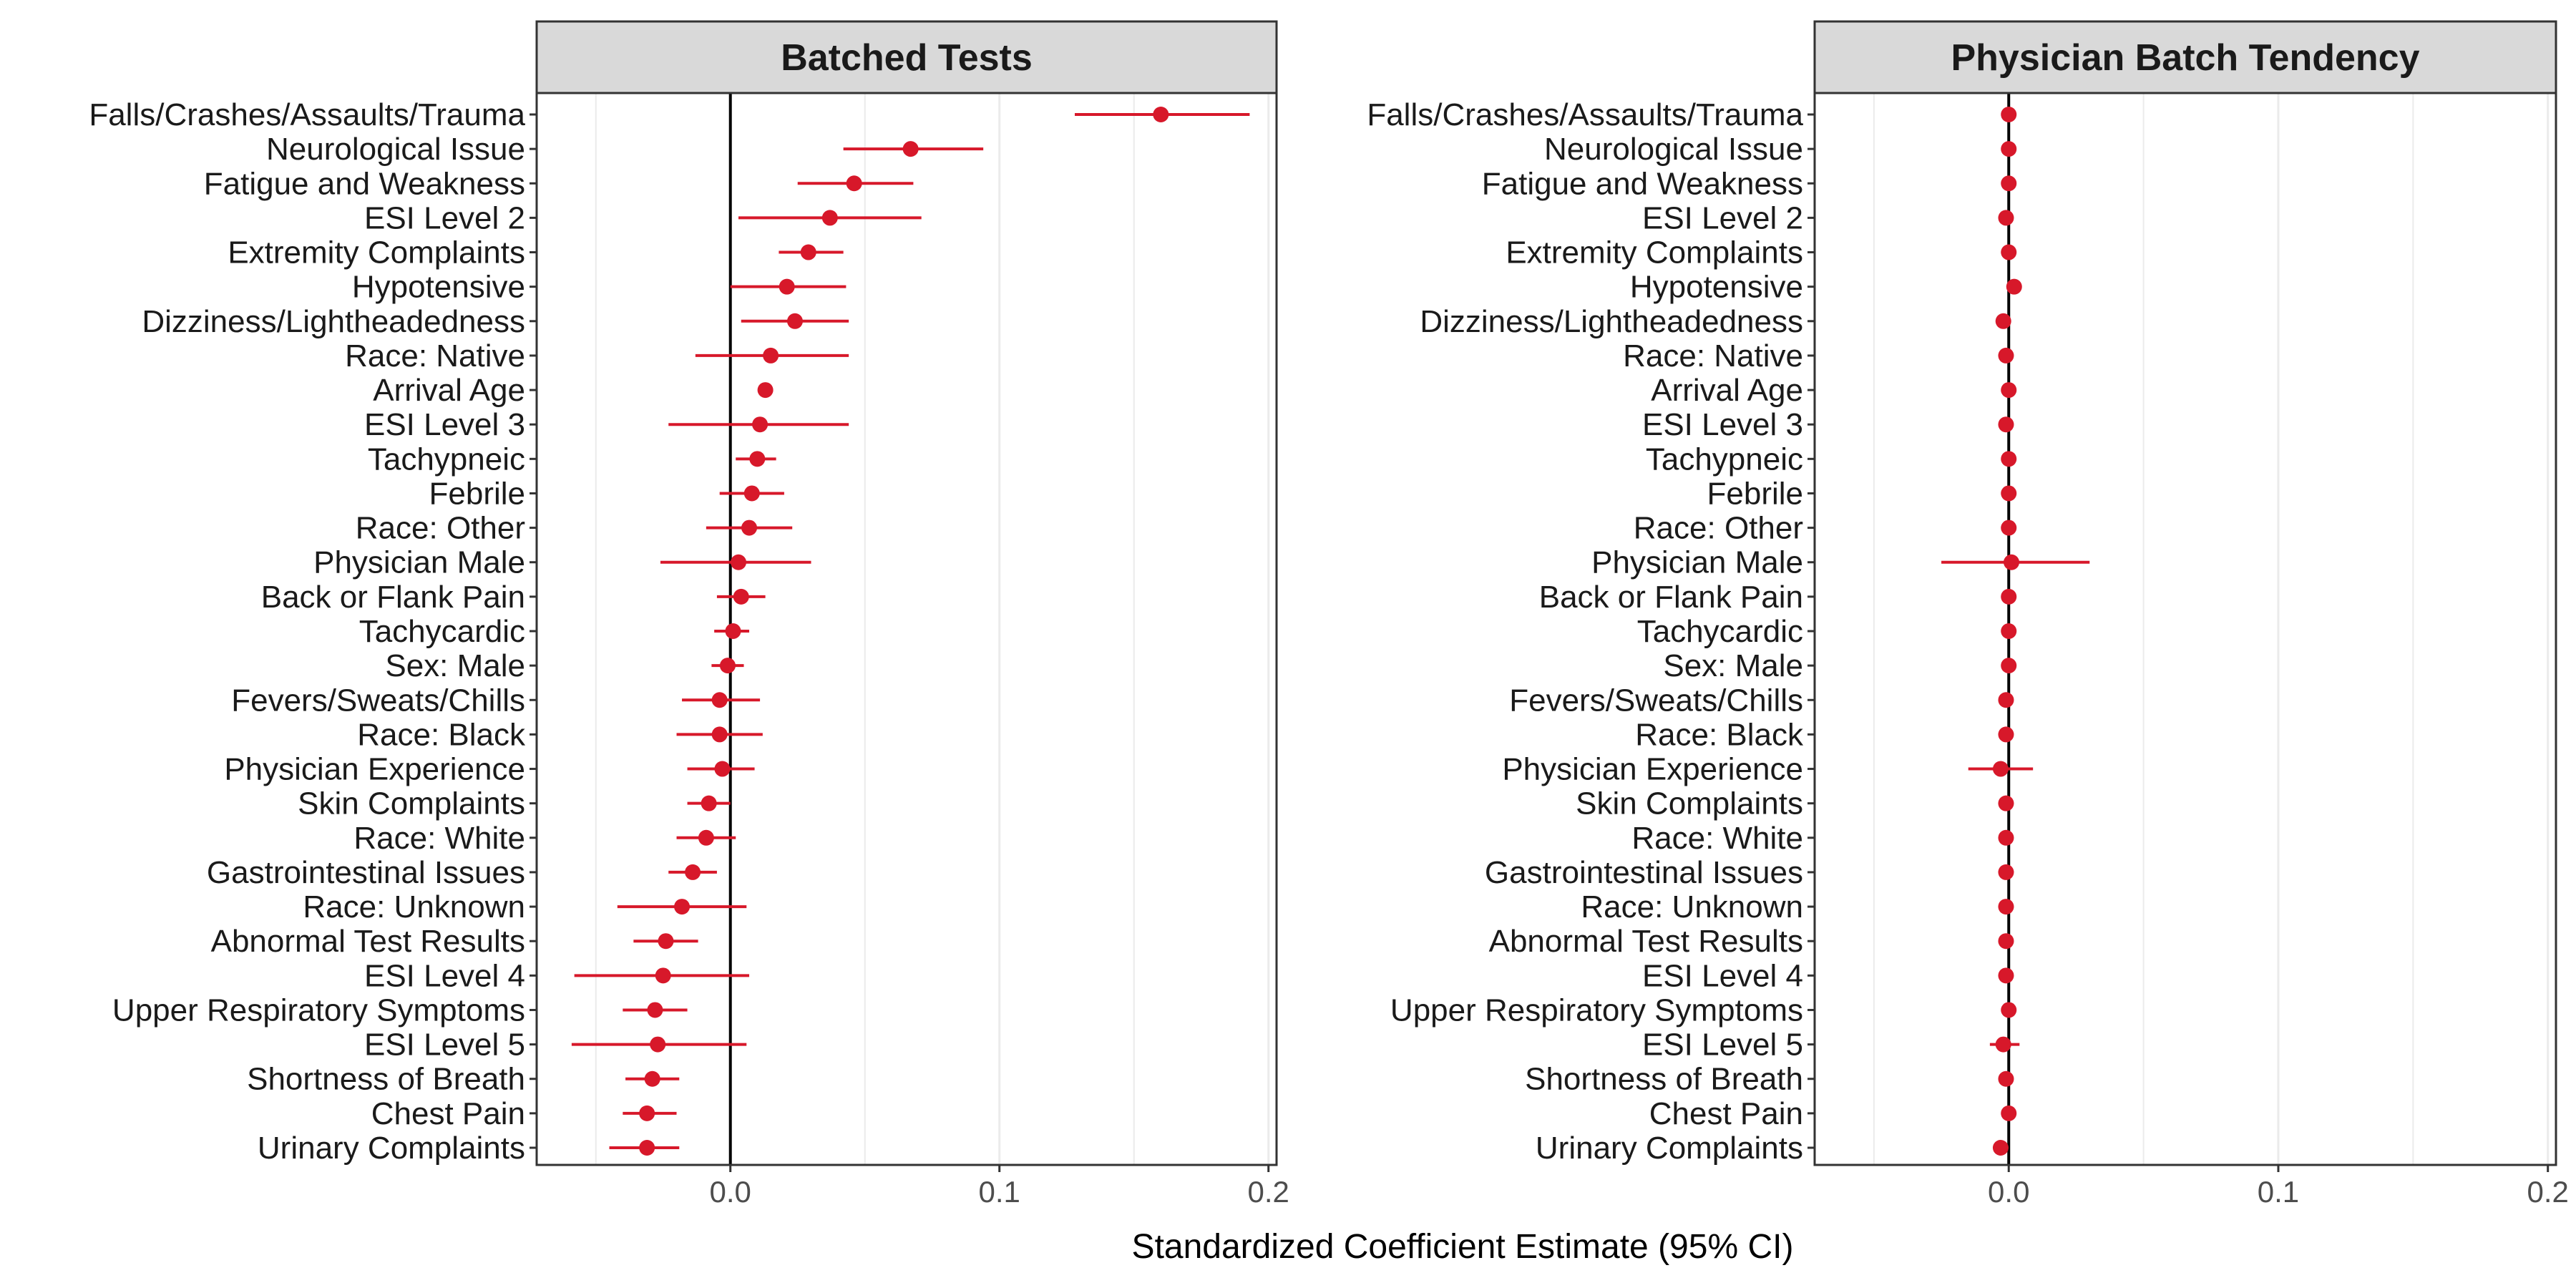  Describe the element at coordinates (439, 838) in the screenshot. I see `category-label: Race: White` at that location.